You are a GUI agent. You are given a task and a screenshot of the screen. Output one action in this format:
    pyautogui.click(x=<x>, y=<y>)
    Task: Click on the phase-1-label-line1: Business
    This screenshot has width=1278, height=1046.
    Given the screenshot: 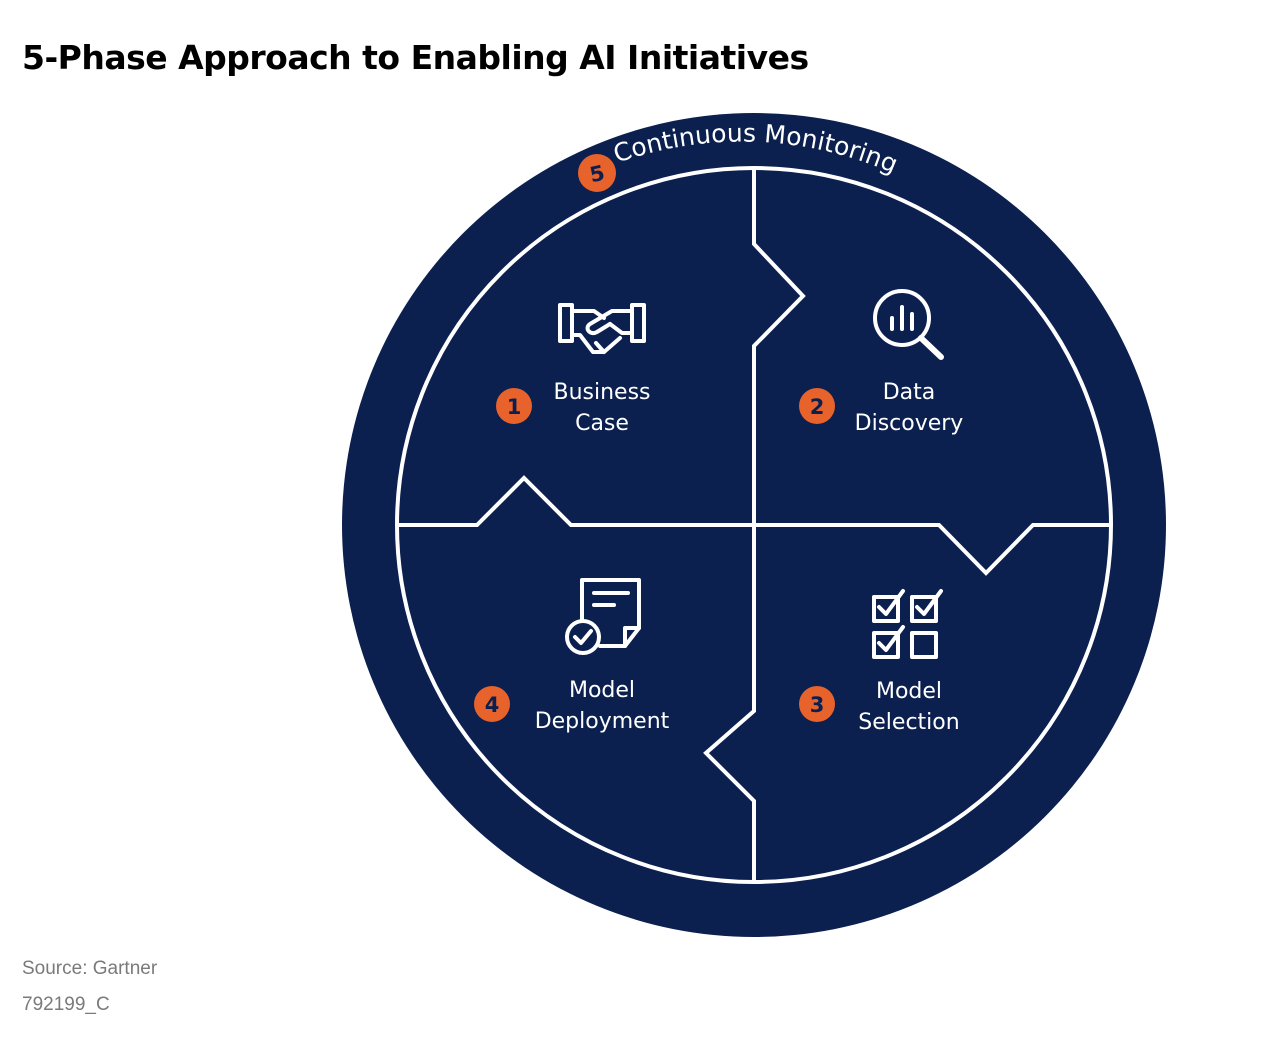 What is the action you would take?
    pyautogui.click(x=601, y=392)
    